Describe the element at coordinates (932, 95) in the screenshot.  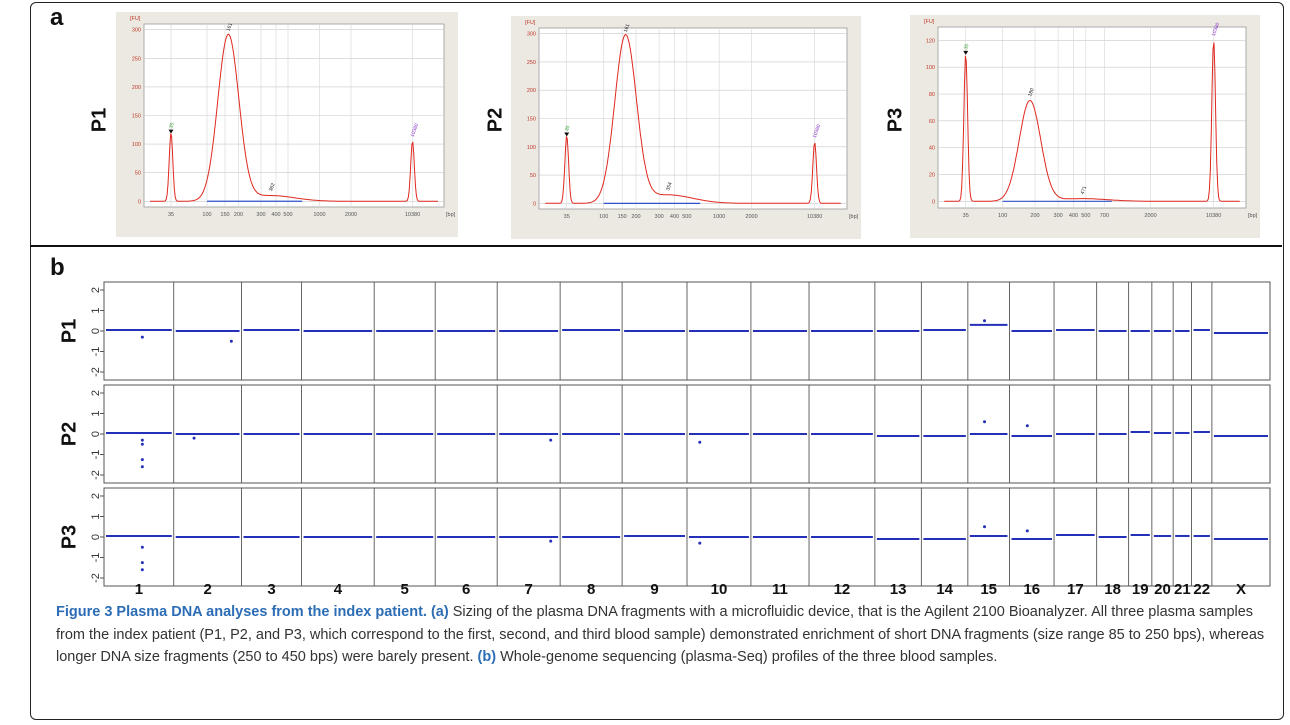
I see `y-tick-label: 80` at that location.